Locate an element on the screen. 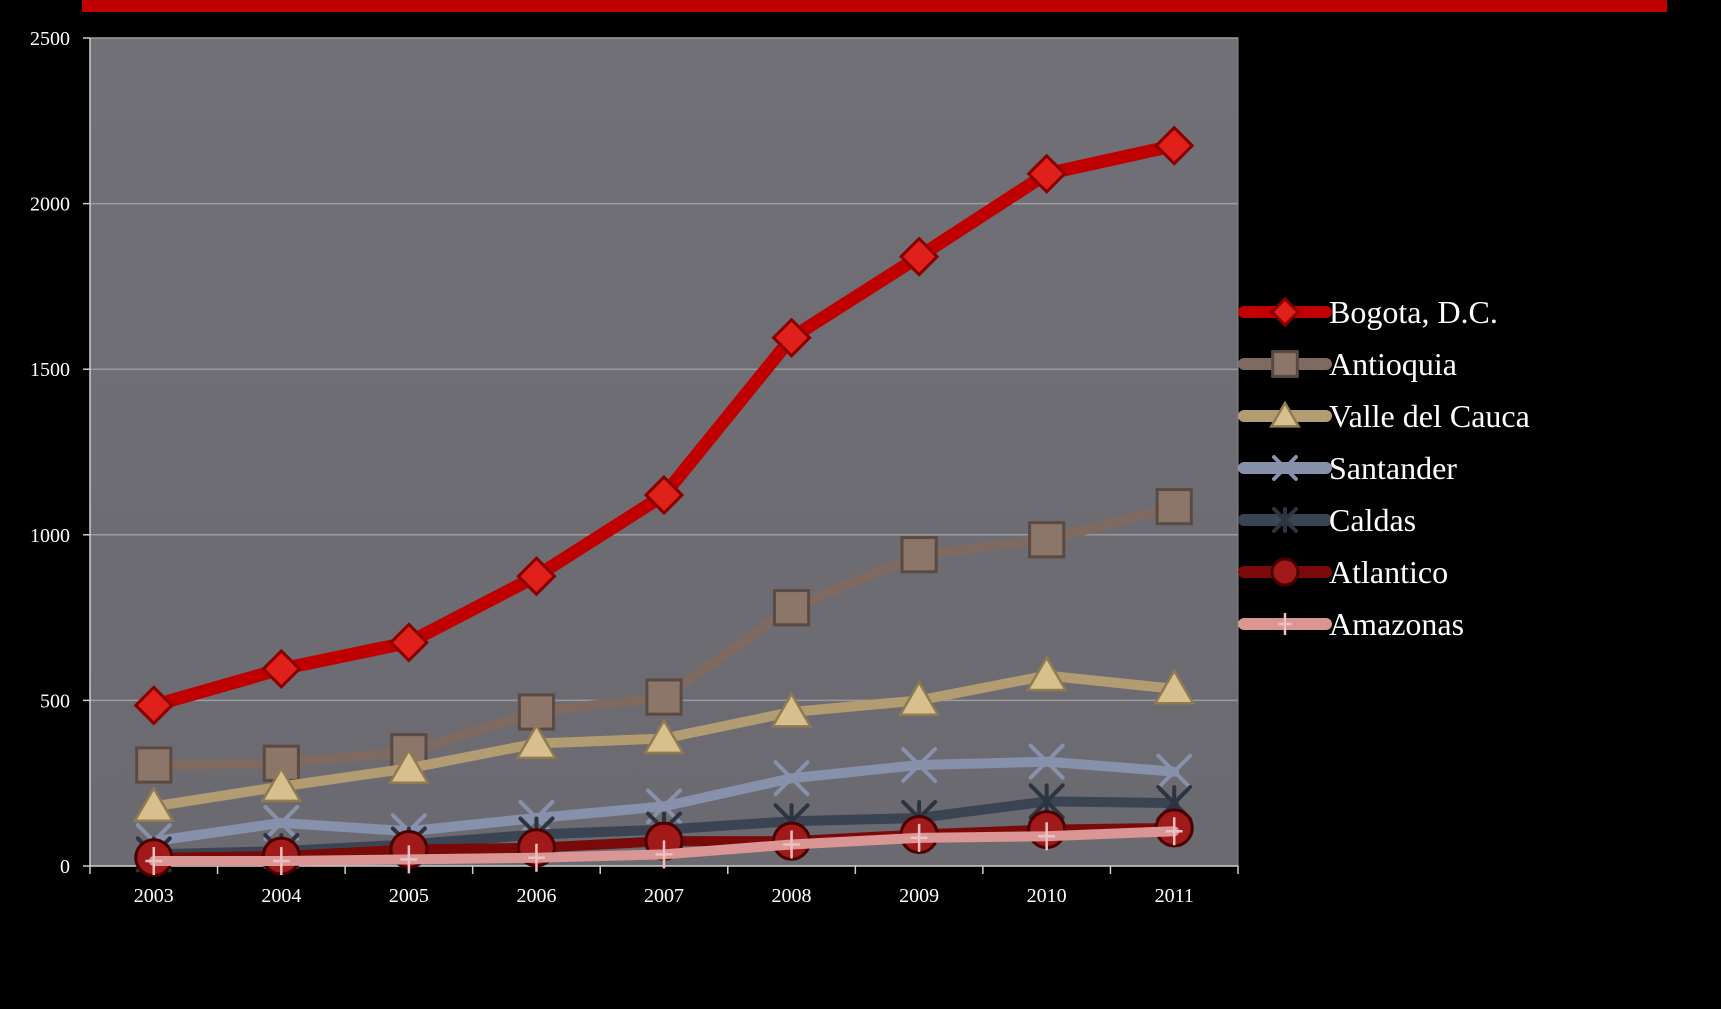 The image size is (1721, 1009). x-tick-label: 2008 is located at coordinates (792, 896).